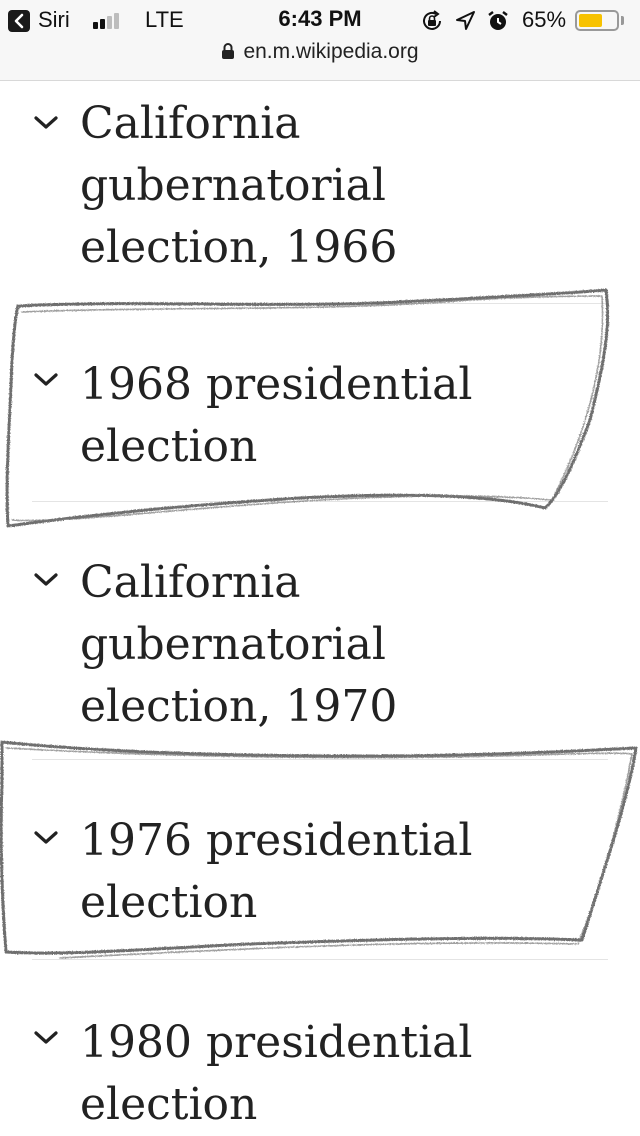 This screenshot has width=640, height=1136. Describe the element at coordinates (109, 21) in the screenshot. I see `signal-strength-icon` at that location.